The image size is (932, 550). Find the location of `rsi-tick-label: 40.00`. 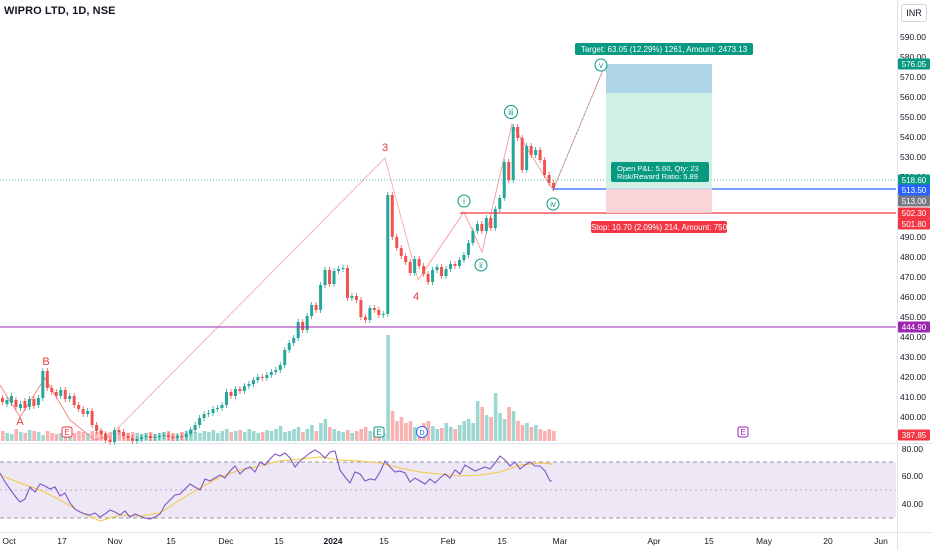

rsi-tick-label: 40.00 is located at coordinates (913, 504).